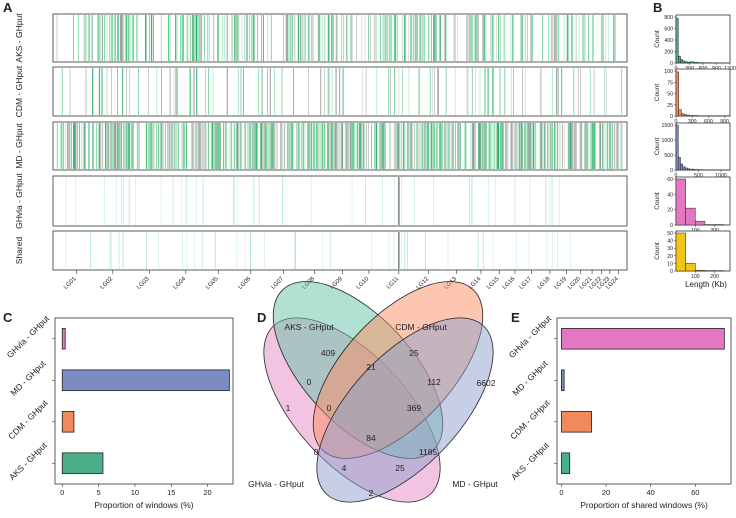 This screenshot has height=518, width=736. What do you see at coordinates (19, 38) in the screenshot?
I see `track-label: AKS - GHput` at bounding box center [19, 38].